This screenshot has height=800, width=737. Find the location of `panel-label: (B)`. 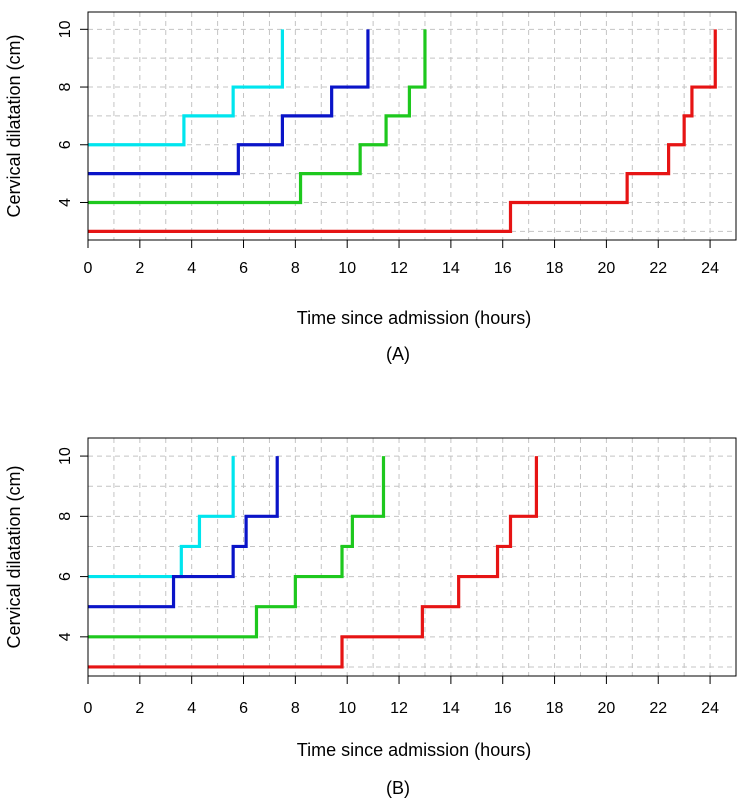

panel-label: (B) is located at coordinates (398, 788).